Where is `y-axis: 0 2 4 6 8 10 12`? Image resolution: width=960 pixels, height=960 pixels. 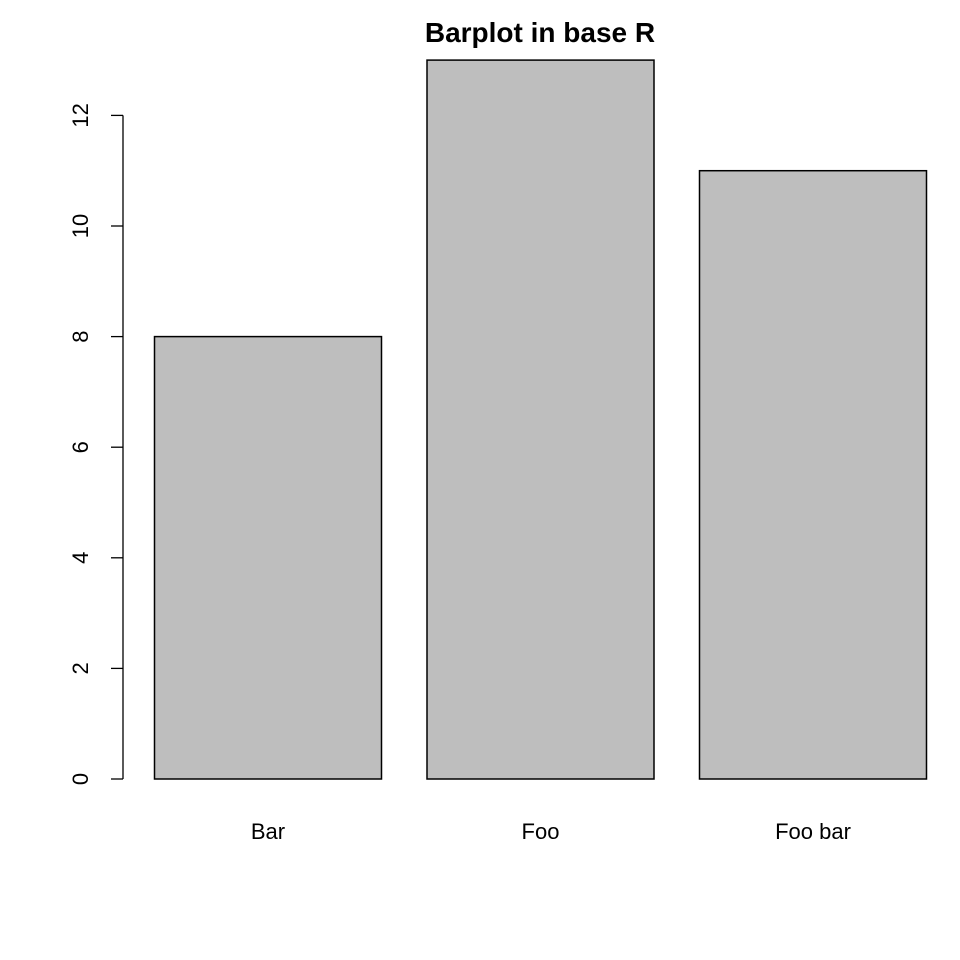
y-axis: 0 2 4 6 8 10 12 is located at coordinates (96, 444).